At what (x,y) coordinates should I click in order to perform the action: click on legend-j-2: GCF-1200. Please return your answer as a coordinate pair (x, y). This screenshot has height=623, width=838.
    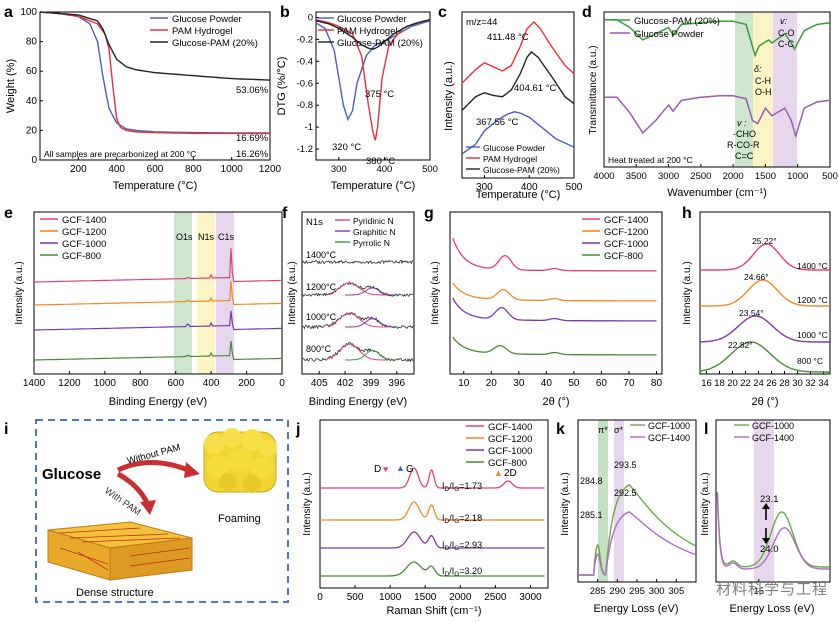
    Looking at the image, I should click on (510, 439).